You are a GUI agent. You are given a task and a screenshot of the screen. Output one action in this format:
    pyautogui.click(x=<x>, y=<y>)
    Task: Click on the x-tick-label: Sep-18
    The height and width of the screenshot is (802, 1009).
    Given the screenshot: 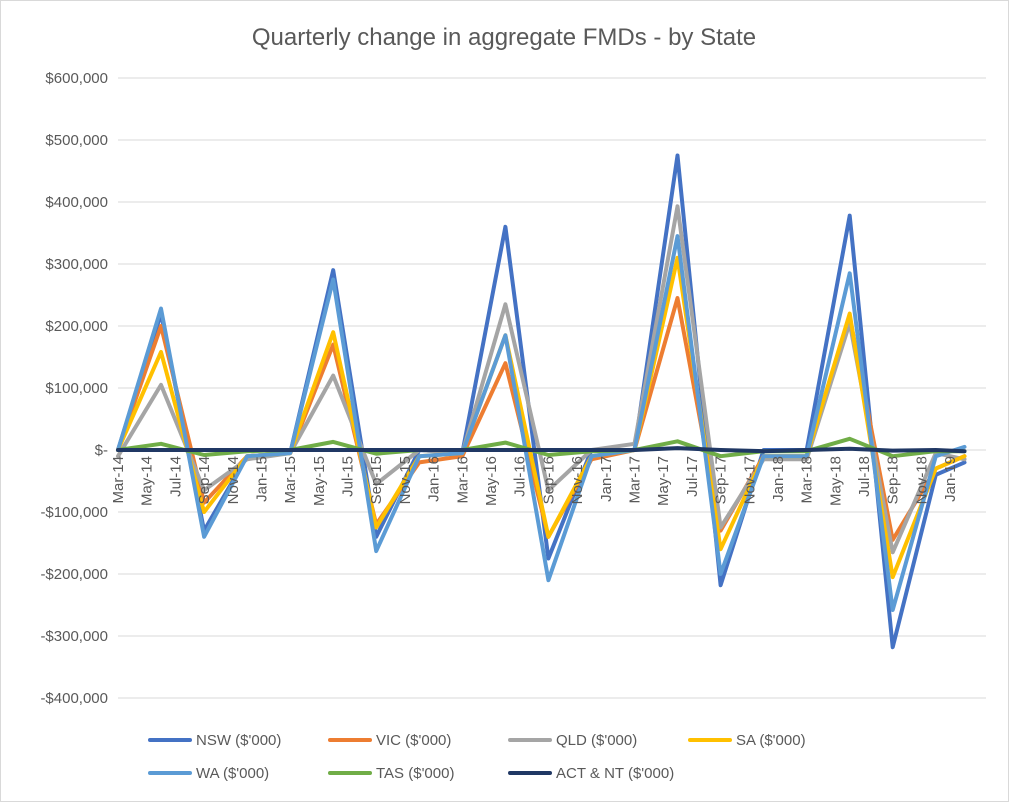 What is the action you would take?
    pyautogui.click(x=893, y=480)
    